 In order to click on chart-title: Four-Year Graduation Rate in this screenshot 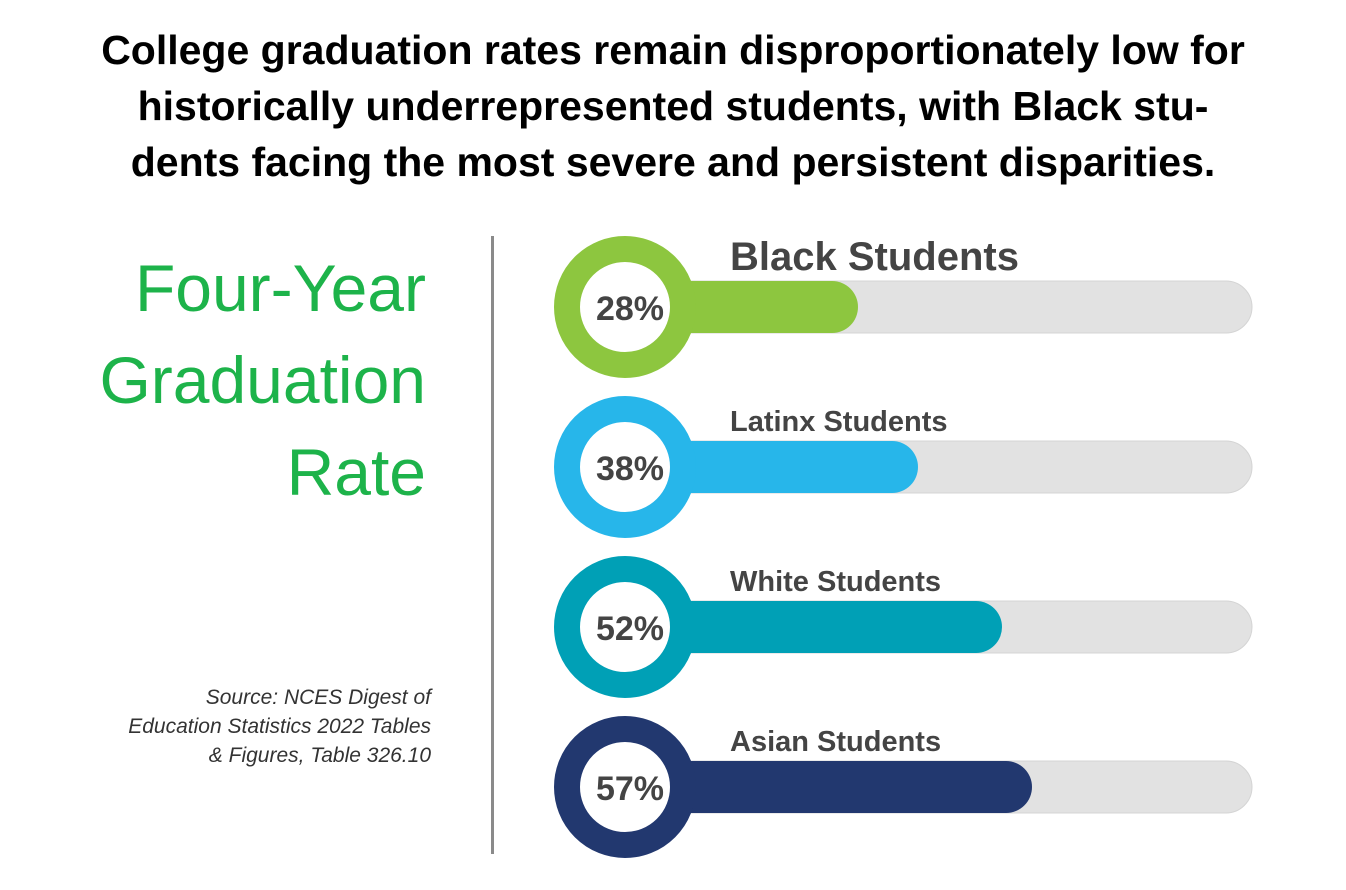, I will do `click(262, 380)`.